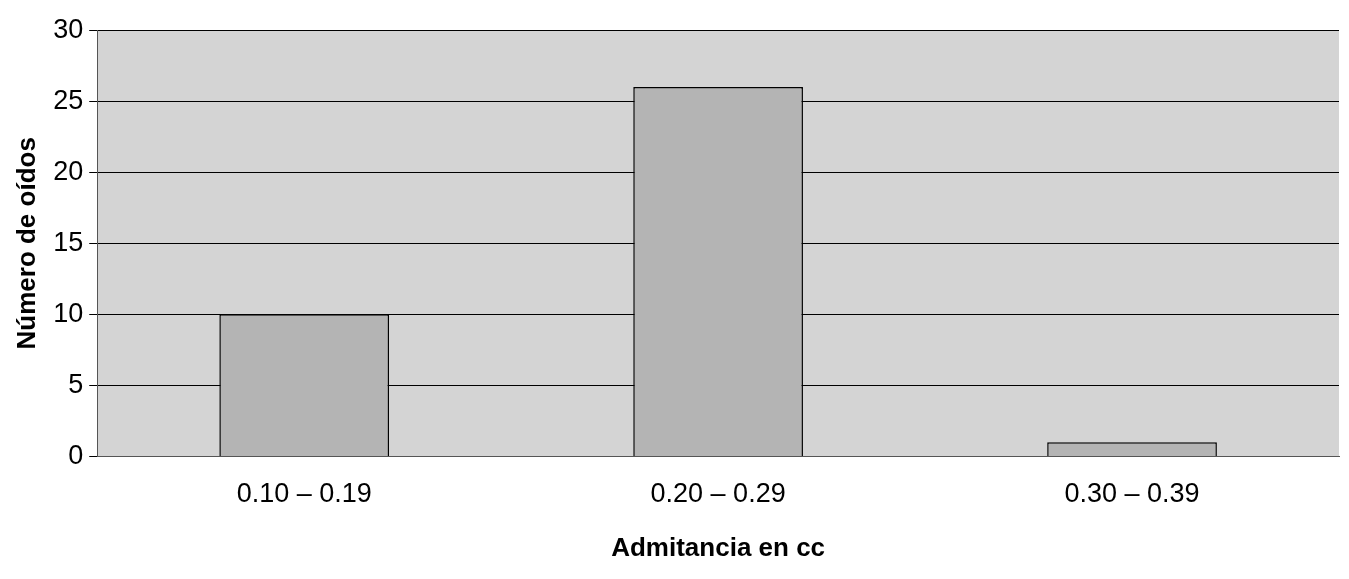 This screenshot has width=1349, height=579. I want to click on y-axis-title: Número de oídos, so click(25, 243).